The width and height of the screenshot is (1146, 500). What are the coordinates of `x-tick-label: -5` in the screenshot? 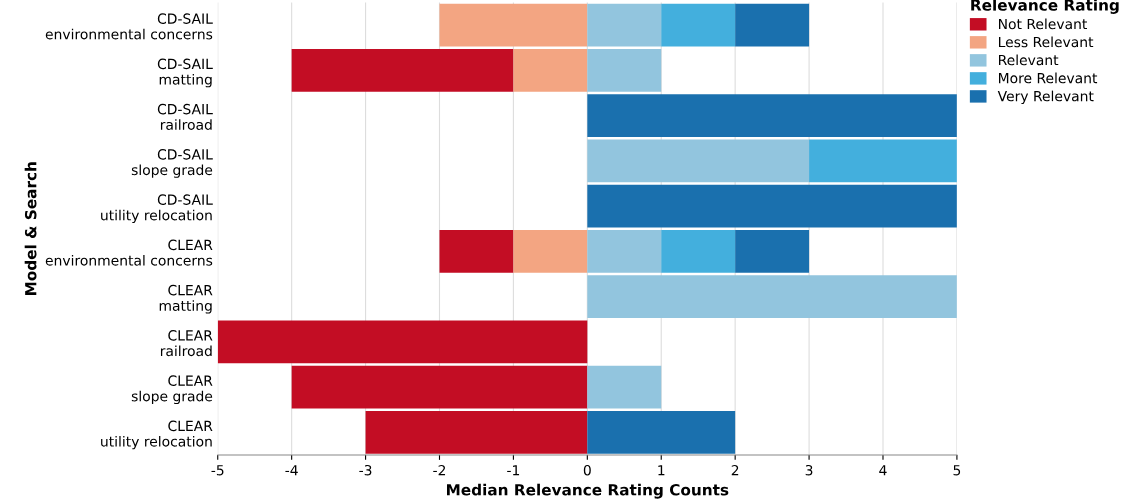 It's located at (217, 470).